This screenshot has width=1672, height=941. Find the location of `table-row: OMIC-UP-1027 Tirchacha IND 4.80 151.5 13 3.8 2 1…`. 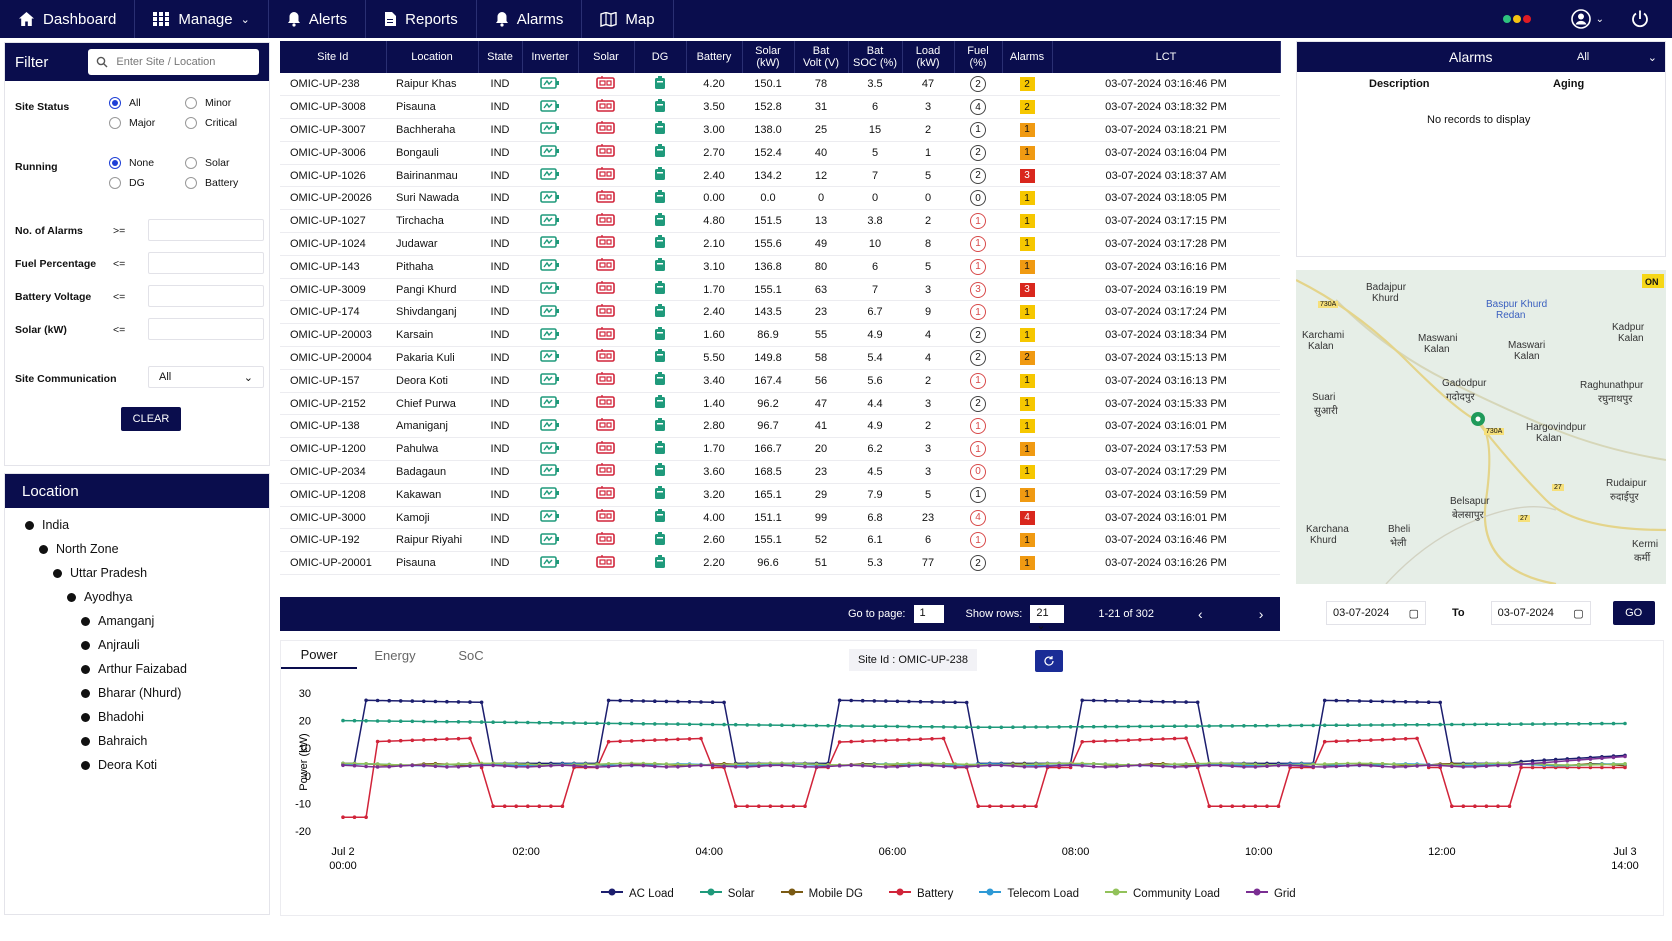

table-row: OMIC-UP-1027 Tirchacha IND 4.80 151.5 13 3.8 2 1… is located at coordinates (780, 221).